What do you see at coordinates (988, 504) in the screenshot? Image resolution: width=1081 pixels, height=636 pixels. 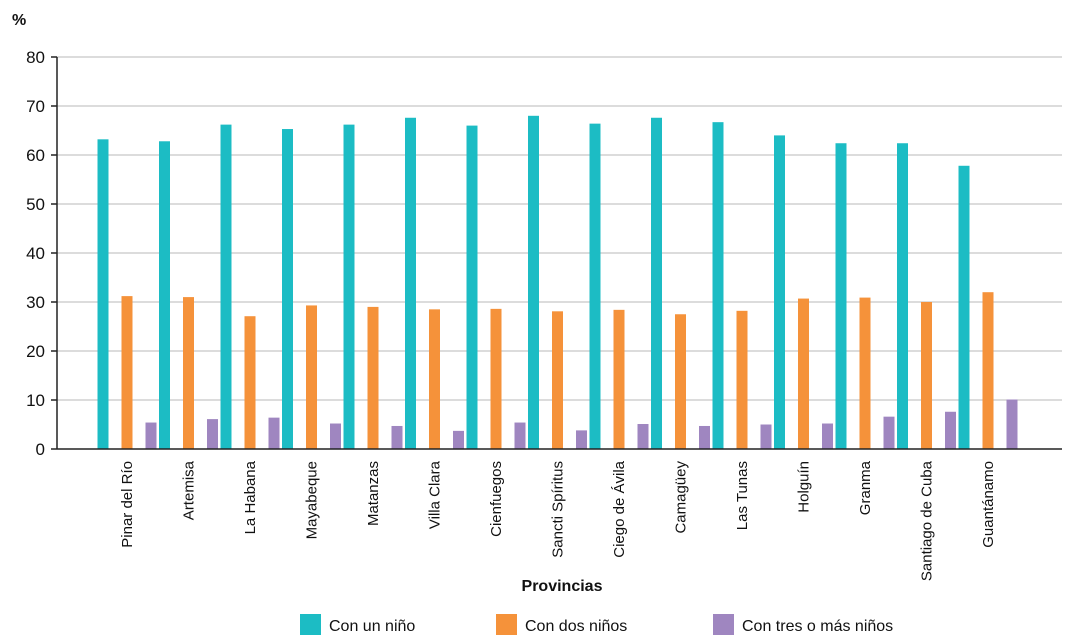 I see `category-label: Guantánamo` at bounding box center [988, 504].